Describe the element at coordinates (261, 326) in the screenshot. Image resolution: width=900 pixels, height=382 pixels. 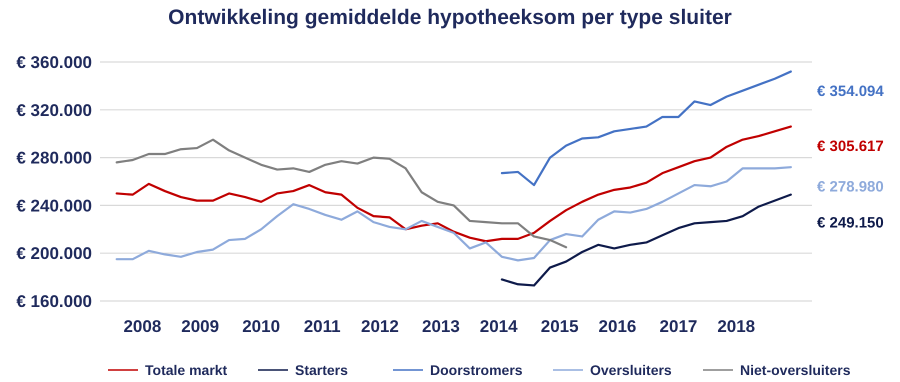
I see `x-tick-label: 2010` at that location.